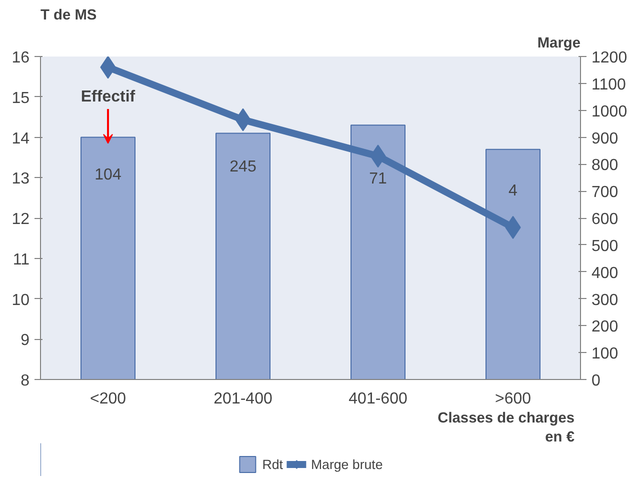 This screenshot has width=636, height=484. I want to click on y-tick-label: 15, so click(21, 98).